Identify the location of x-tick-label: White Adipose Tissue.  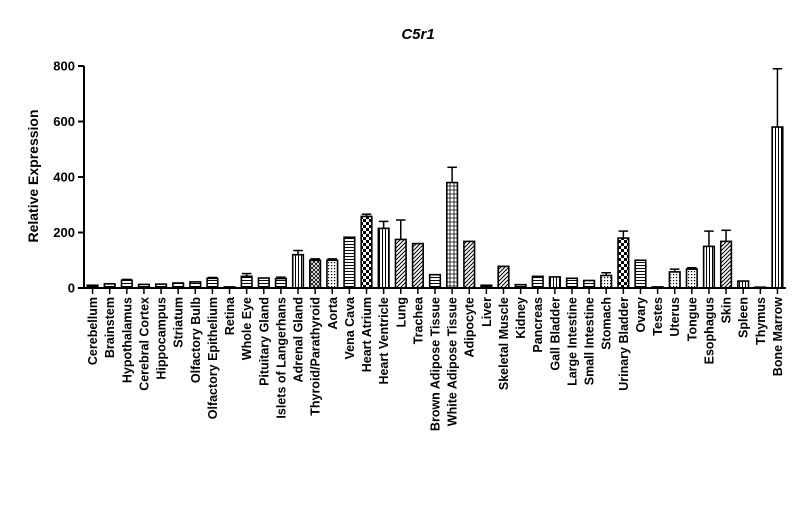
(453, 361).